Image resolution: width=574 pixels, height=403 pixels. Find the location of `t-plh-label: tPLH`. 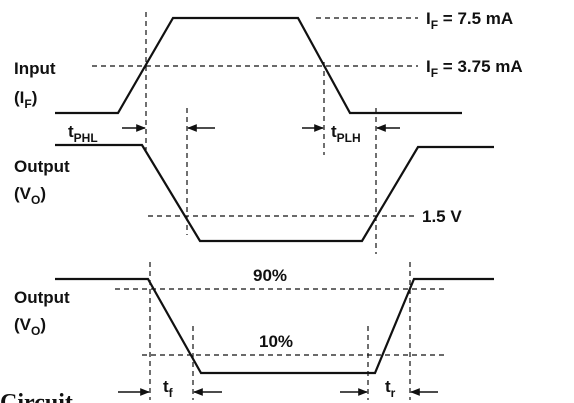

t-plh-label: tPLH is located at coordinates (346, 133).